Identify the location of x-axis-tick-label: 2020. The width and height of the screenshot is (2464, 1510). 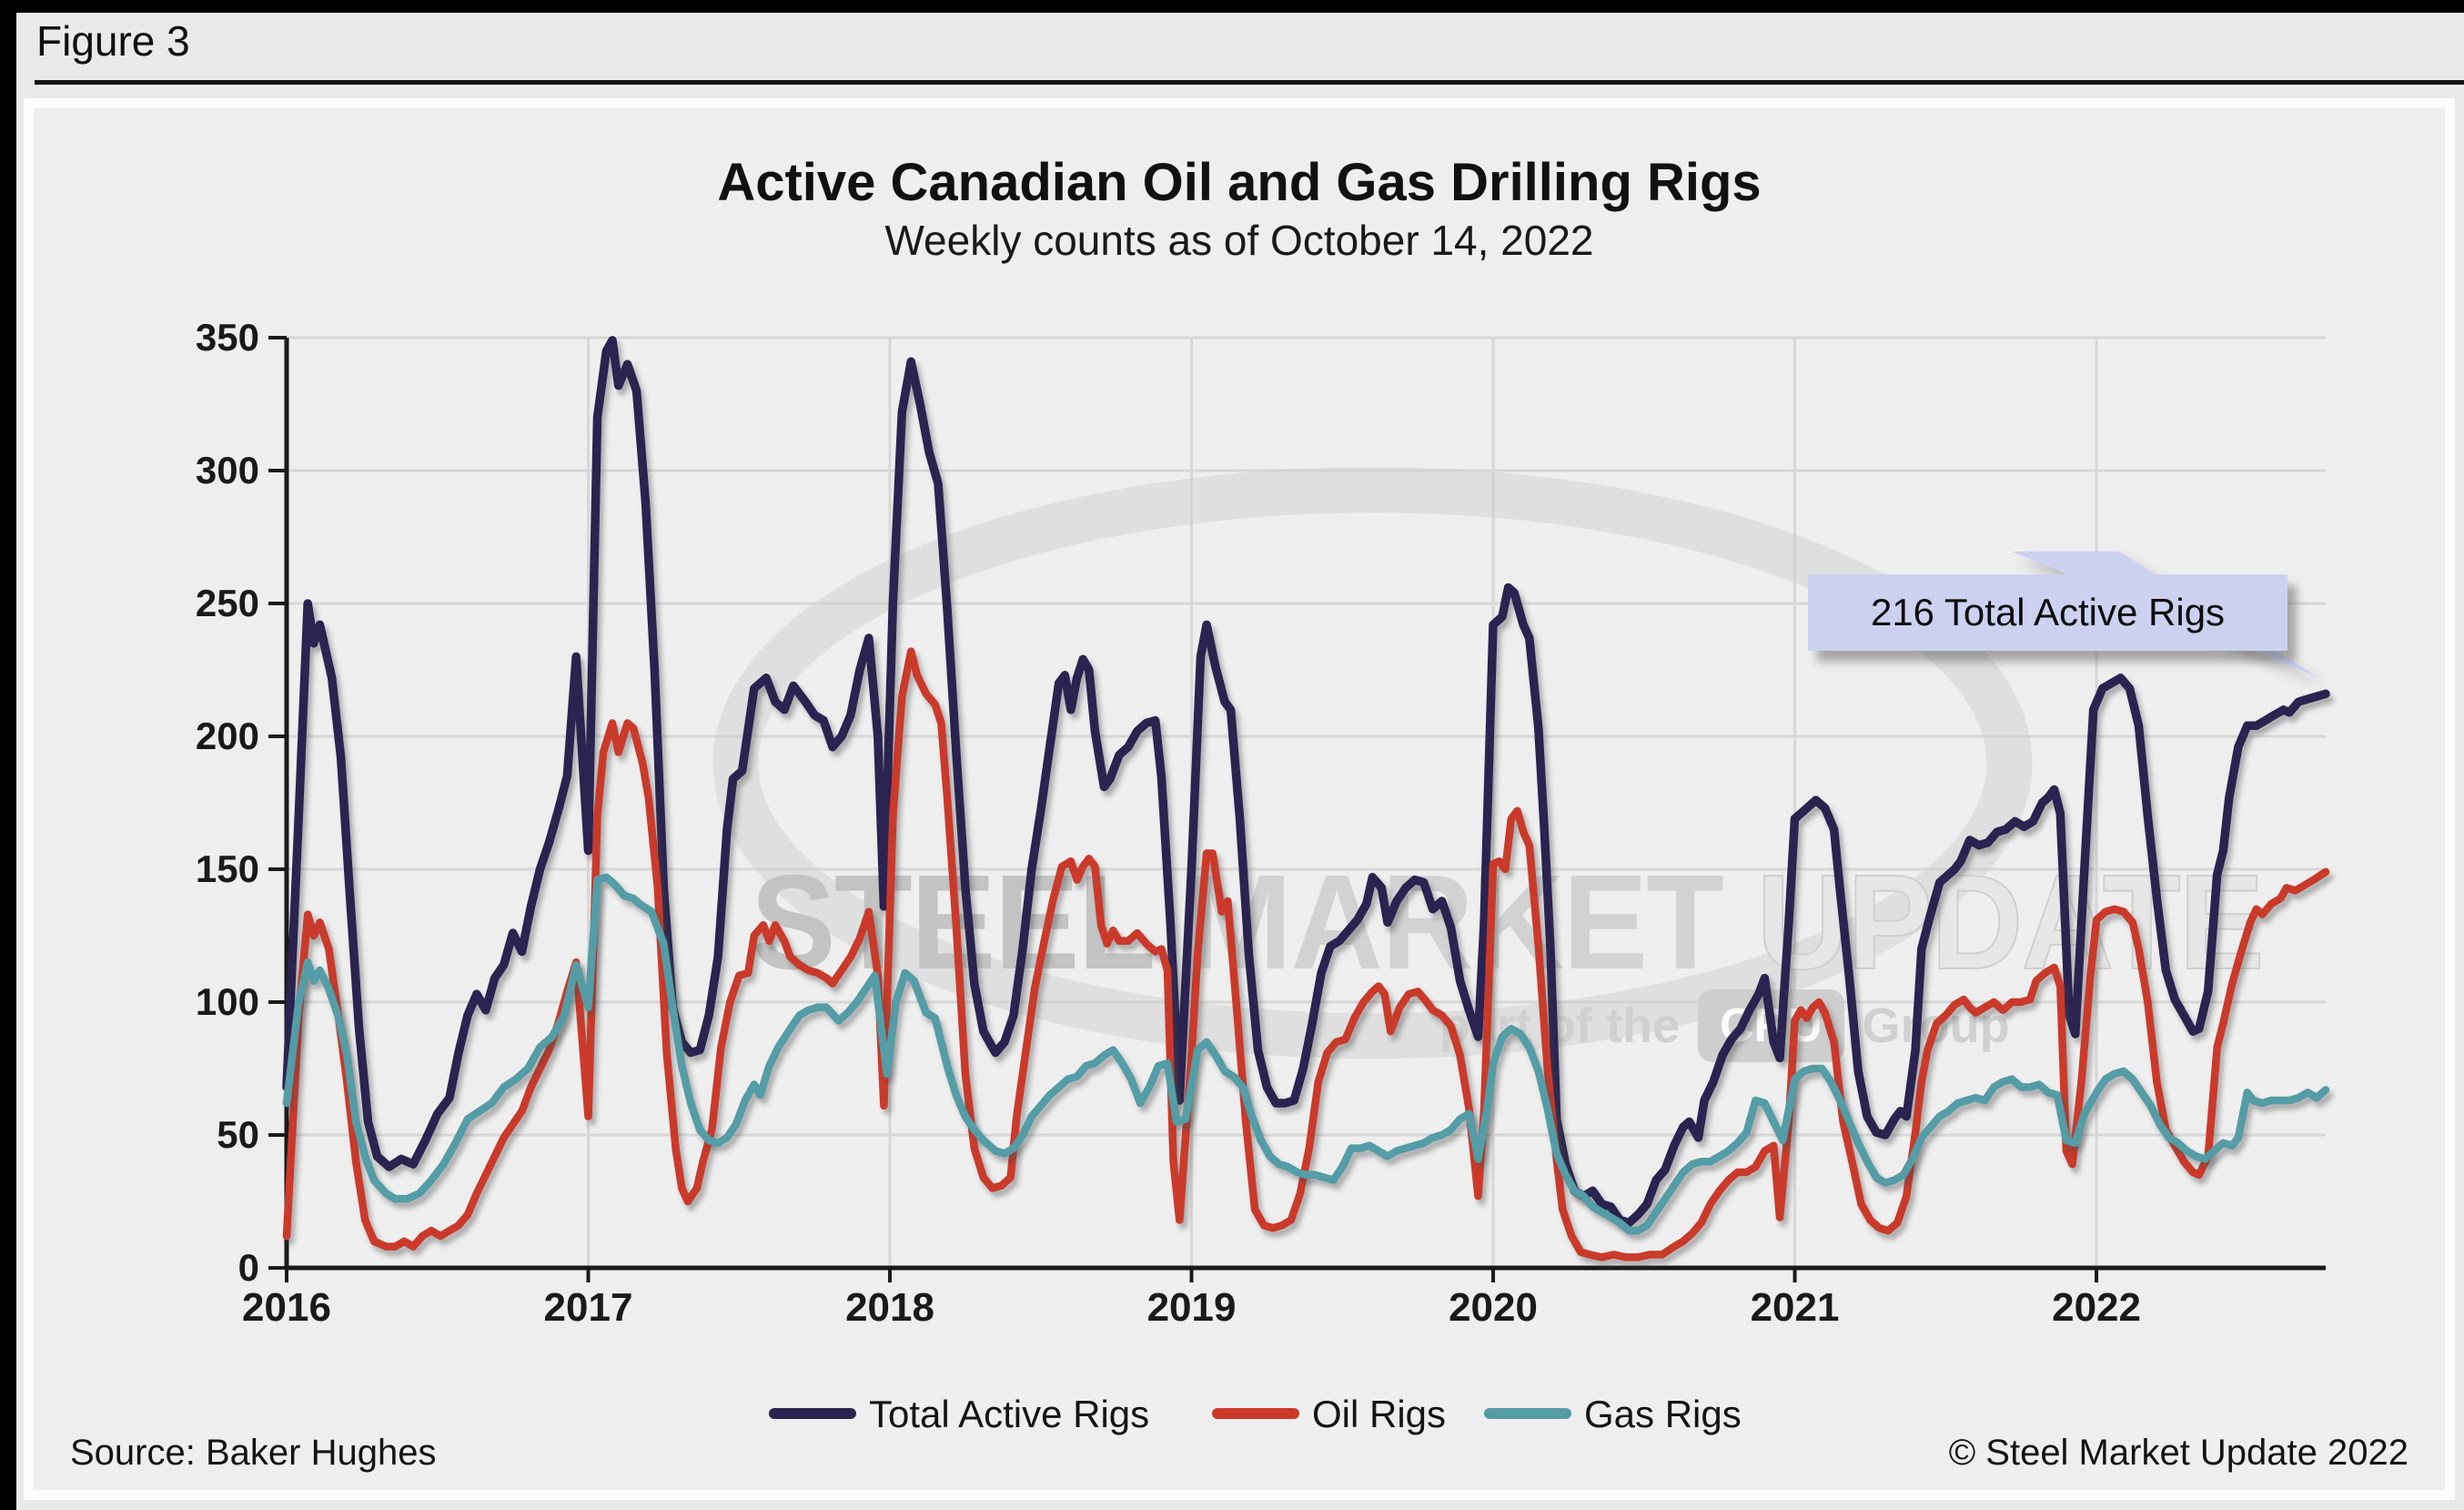
(1493, 1307).